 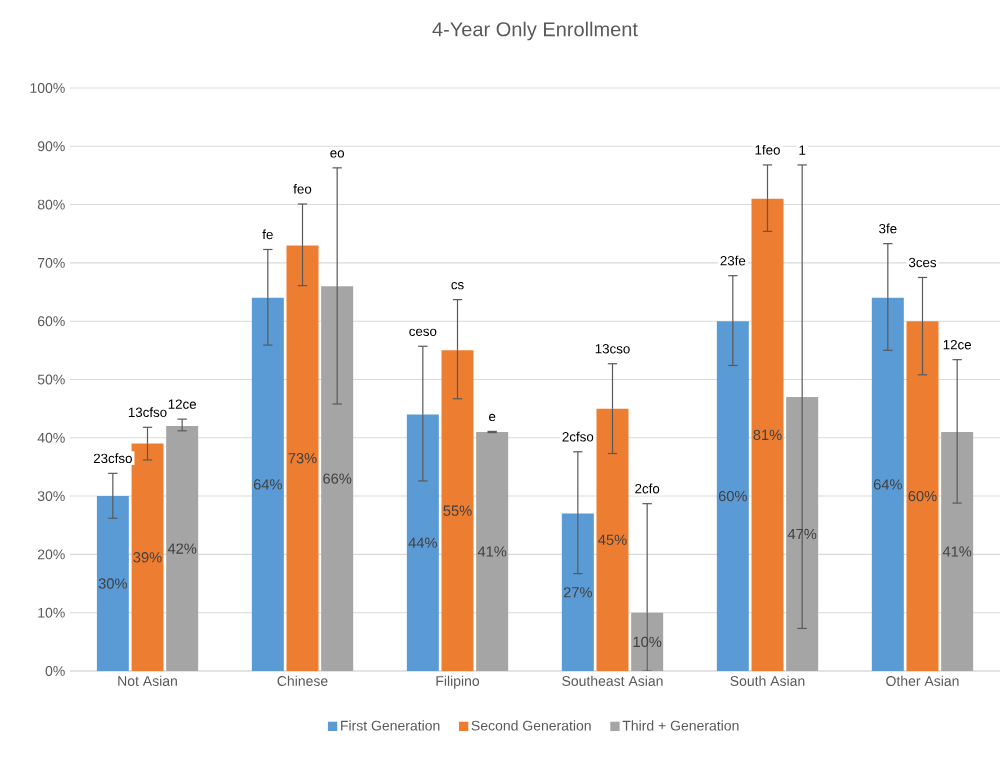 I want to click on data-label: 10%, so click(x=647, y=642).